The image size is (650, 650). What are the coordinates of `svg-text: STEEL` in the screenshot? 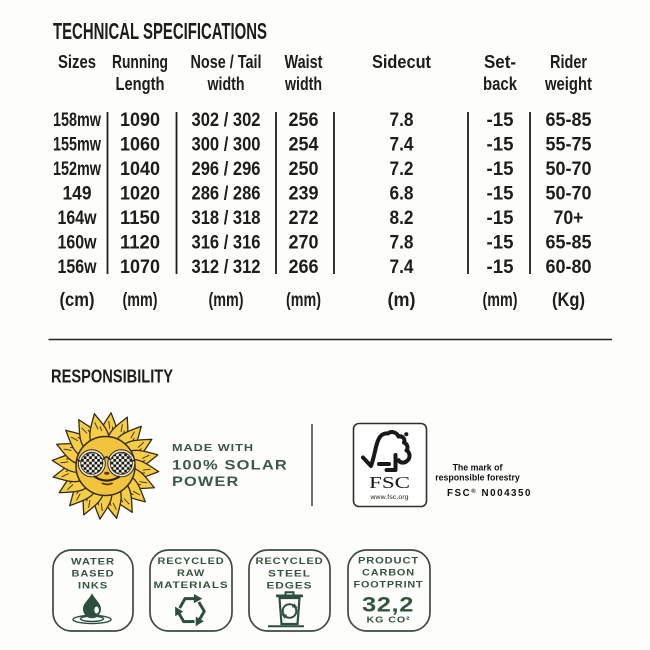 It's located at (289, 574).